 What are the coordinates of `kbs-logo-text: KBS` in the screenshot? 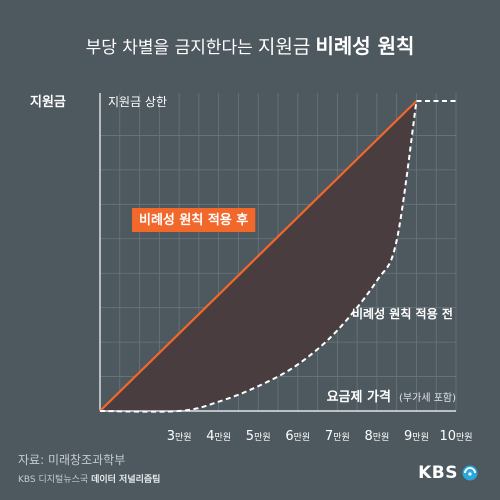 It's located at (438, 473).